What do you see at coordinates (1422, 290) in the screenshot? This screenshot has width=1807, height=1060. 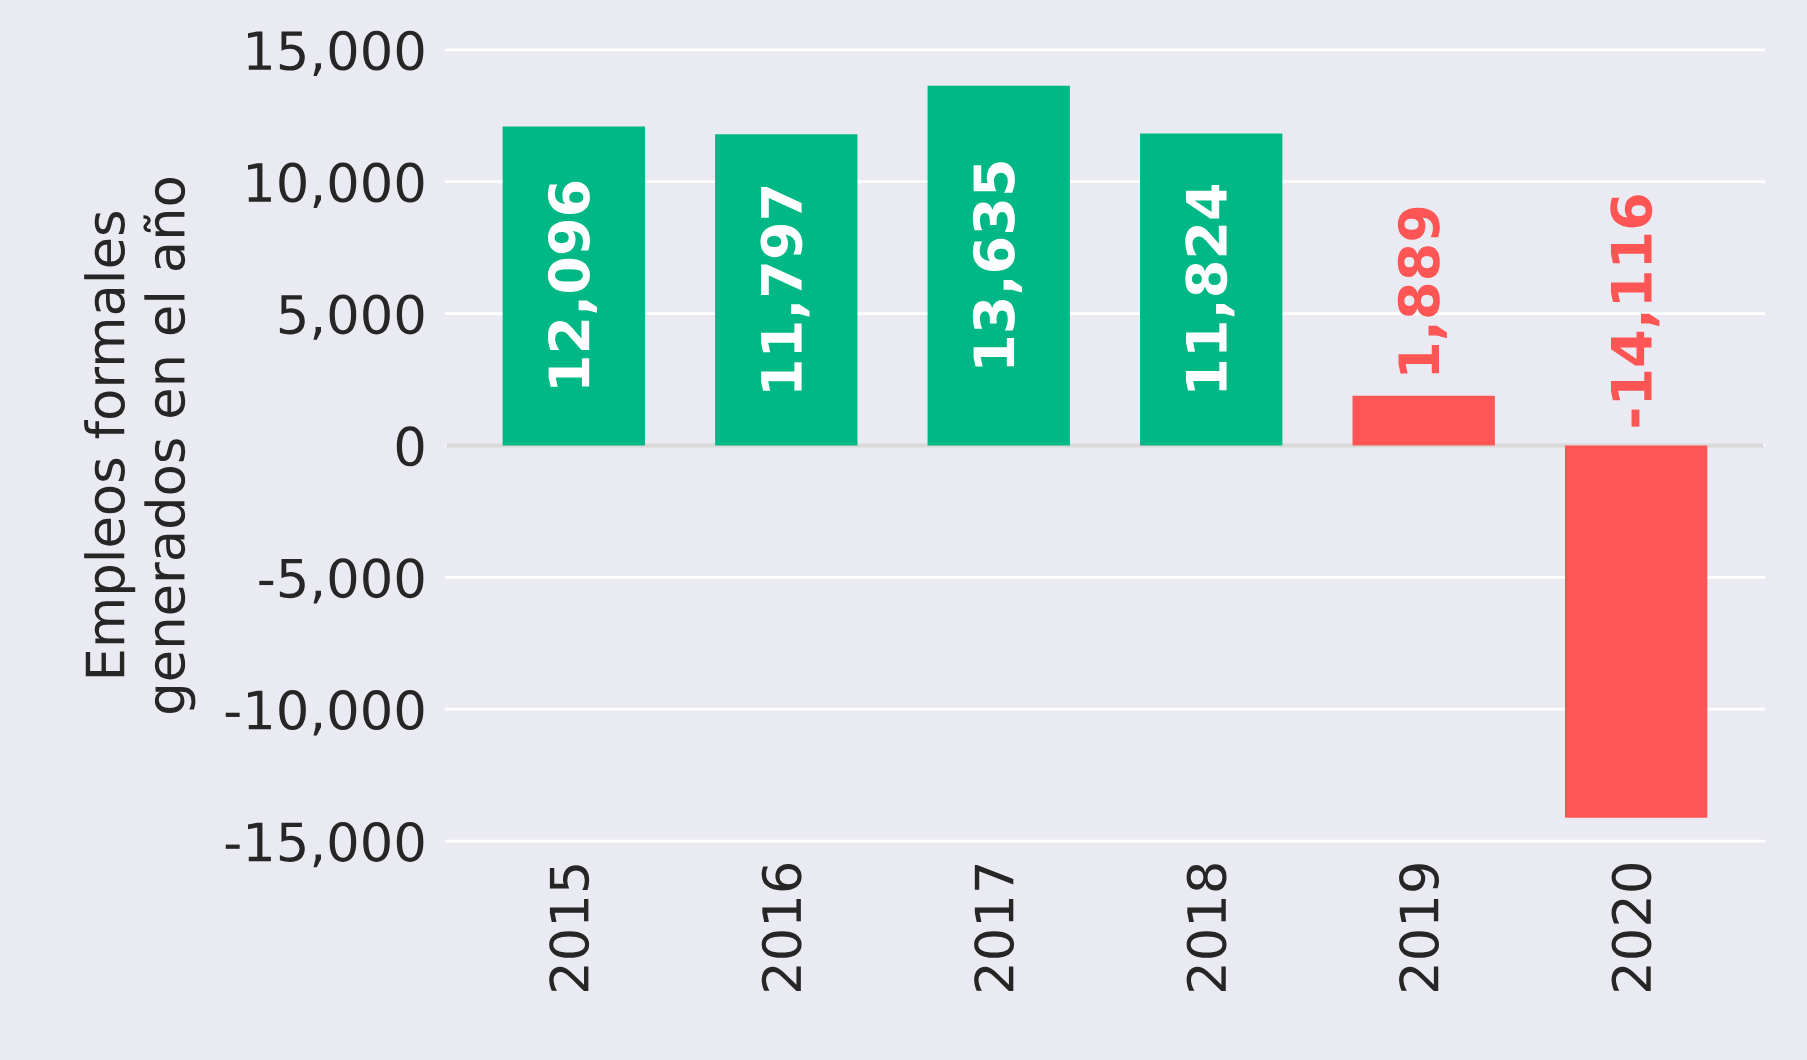 I see `data-label: 1,889` at bounding box center [1422, 290].